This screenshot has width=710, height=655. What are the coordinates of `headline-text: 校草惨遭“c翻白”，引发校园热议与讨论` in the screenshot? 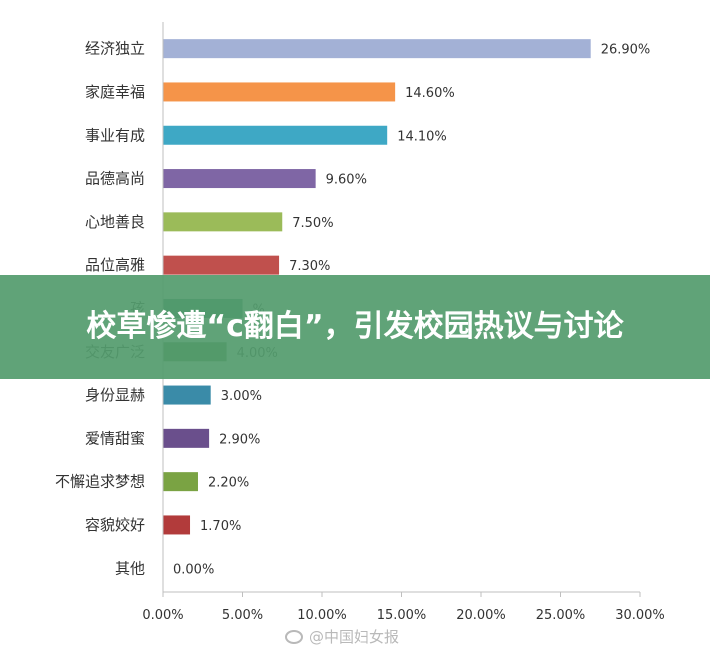 It's located at (355, 326).